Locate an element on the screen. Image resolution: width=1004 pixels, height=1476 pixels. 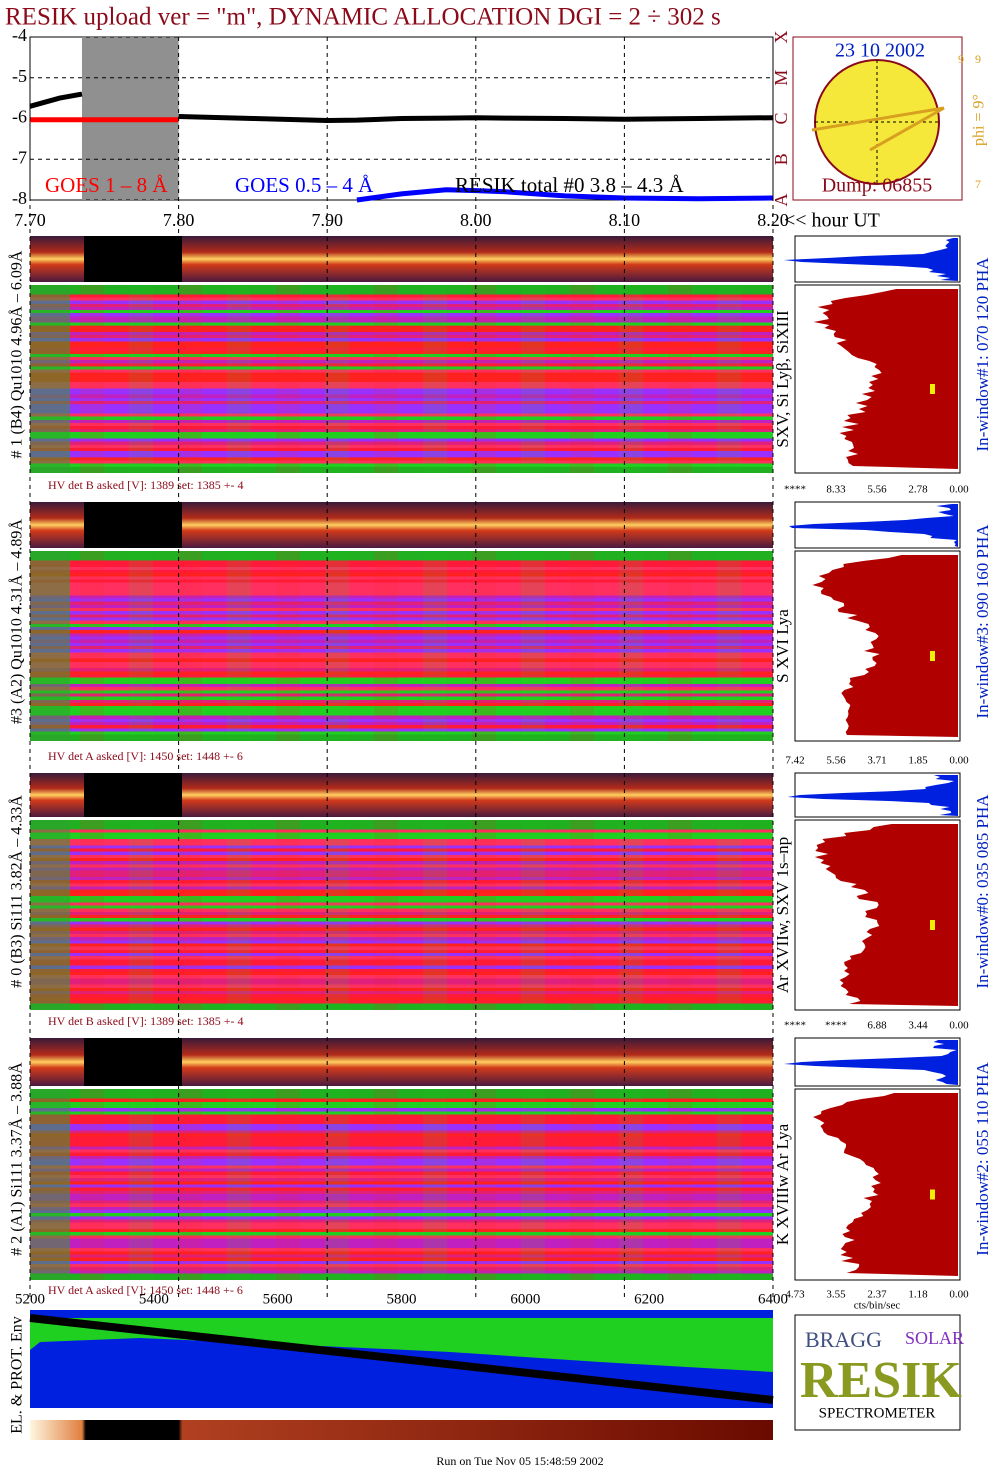
env-region is located at coordinates (401, 1345).